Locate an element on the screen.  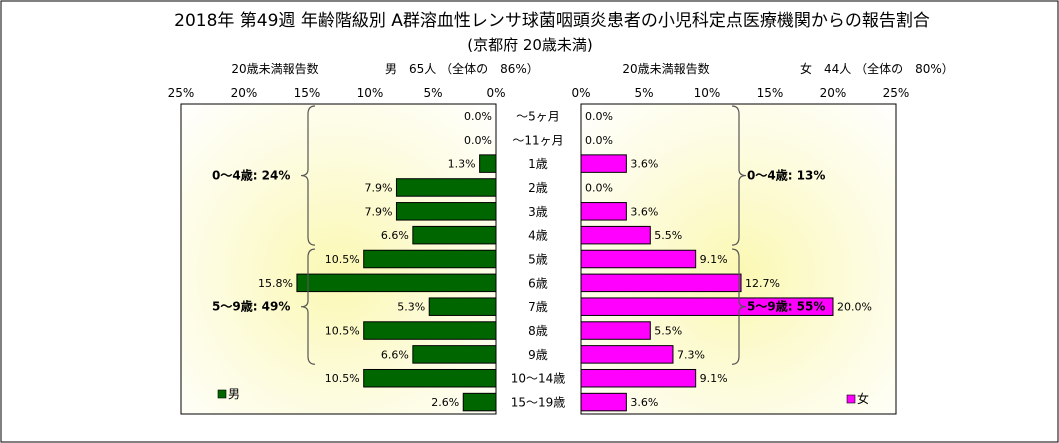
female-group-label: 0〜4歳: 13% is located at coordinates (786, 175).